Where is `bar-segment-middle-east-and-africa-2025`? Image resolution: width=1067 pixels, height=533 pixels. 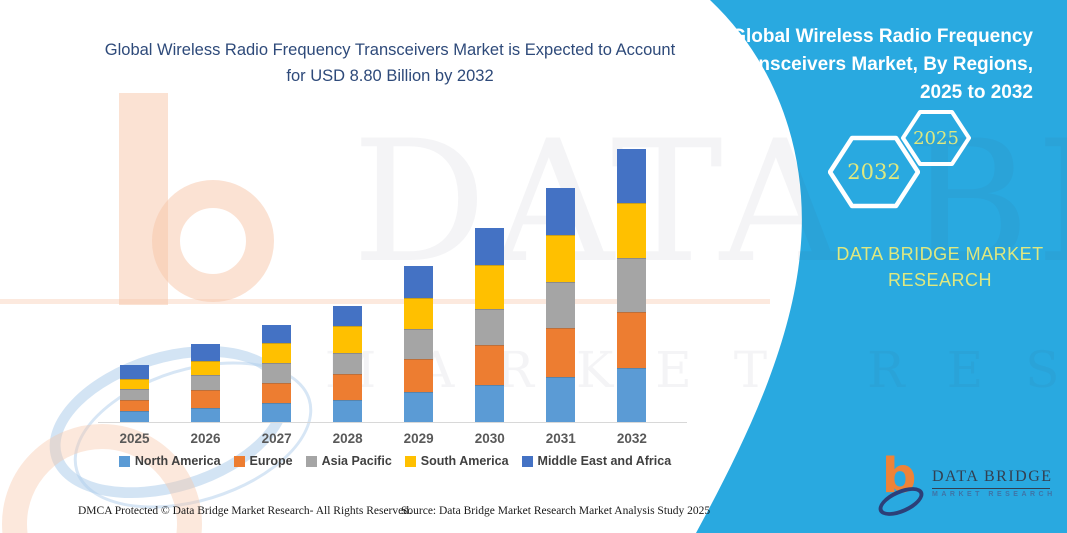 bar-segment-middle-east-and-africa-2025 is located at coordinates (134, 371).